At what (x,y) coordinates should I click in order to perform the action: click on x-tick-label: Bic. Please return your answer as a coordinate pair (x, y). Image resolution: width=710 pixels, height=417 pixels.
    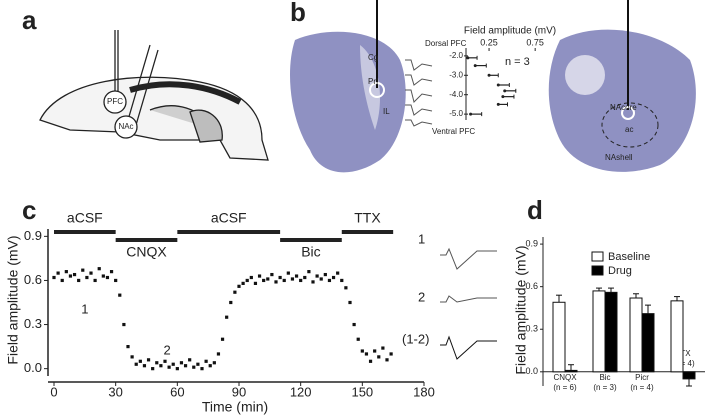
    Looking at the image, I should click on (604, 377).